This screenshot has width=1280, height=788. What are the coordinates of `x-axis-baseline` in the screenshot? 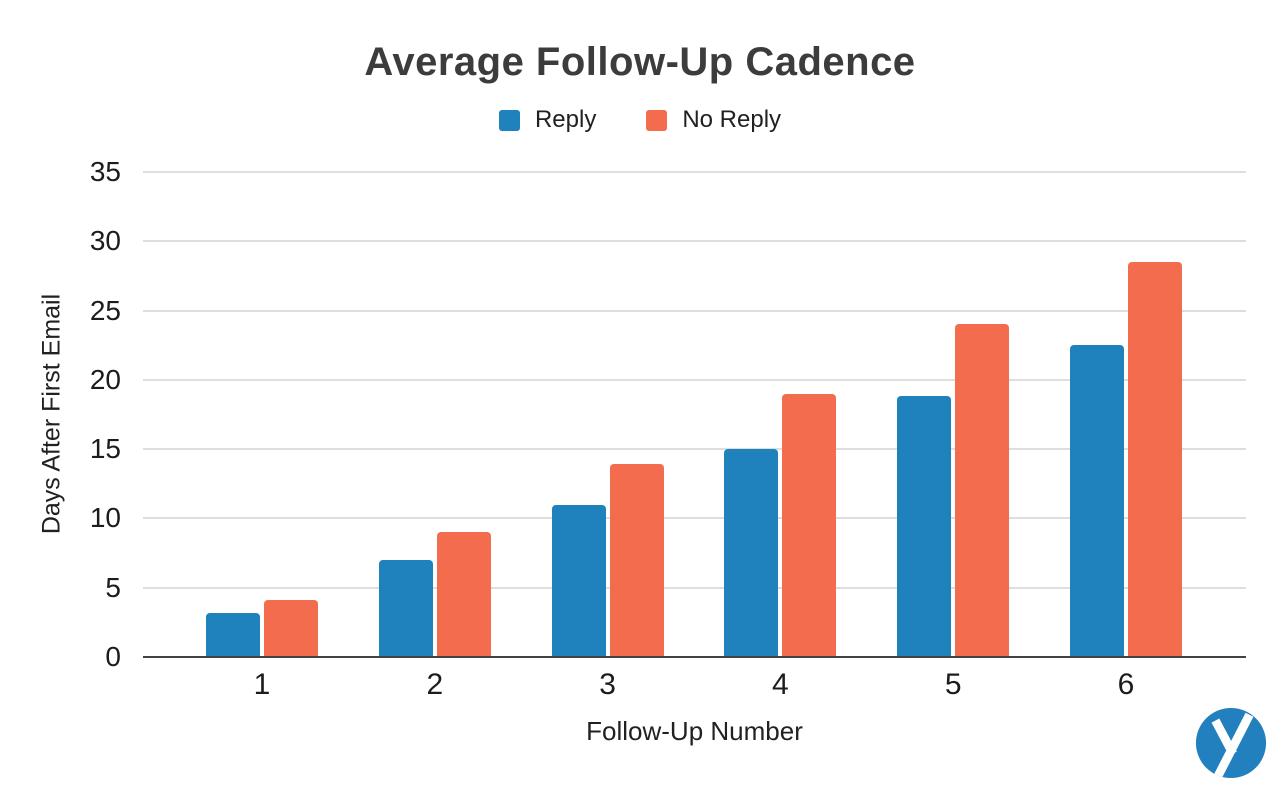 It's located at (694, 657).